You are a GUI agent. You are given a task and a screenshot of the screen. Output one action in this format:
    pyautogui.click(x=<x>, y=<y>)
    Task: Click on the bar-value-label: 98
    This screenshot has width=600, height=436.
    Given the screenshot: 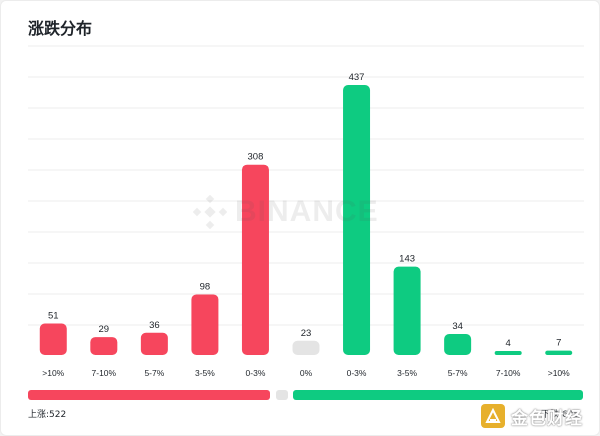 What is the action you would take?
    pyautogui.click(x=205, y=286)
    